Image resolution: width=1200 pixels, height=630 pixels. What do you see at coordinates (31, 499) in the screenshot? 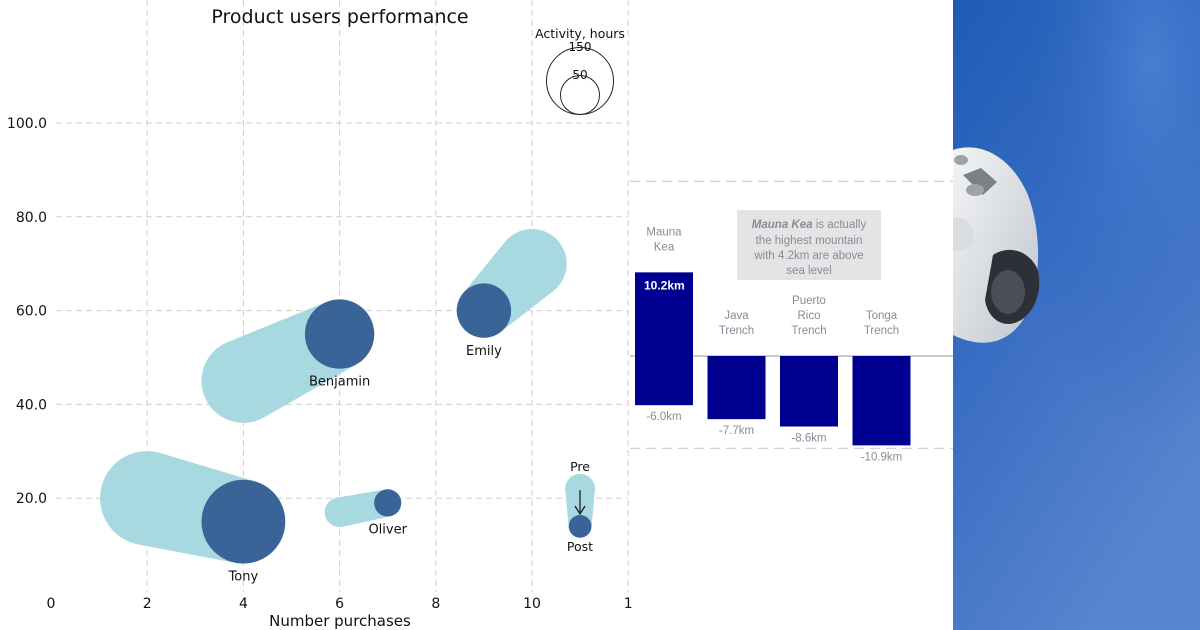
I see `y-tick-label: 20.0` at bounding box center [31, 499].